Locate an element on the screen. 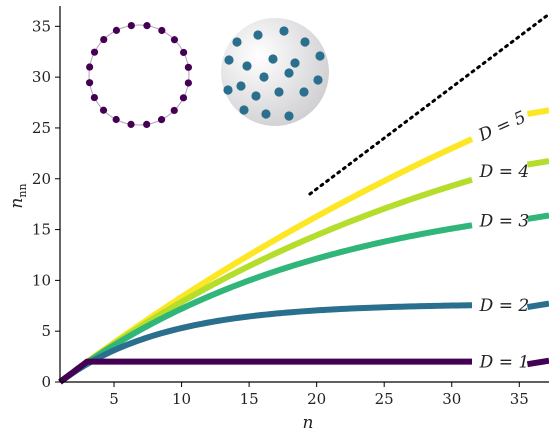 The width and height of the screenshot is (549, 432). y-axis-label-sub: nn is located at coordinates (22, 190).